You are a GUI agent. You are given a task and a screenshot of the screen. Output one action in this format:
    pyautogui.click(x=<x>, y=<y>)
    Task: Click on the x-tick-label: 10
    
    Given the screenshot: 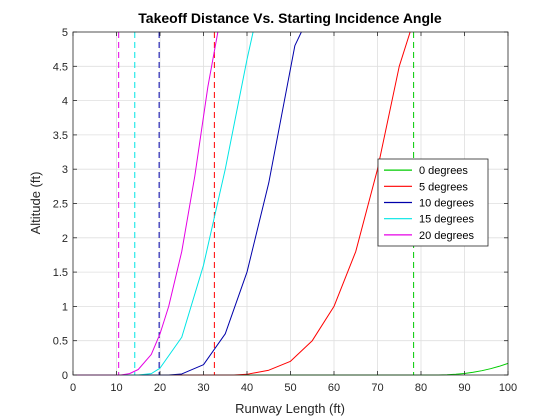 What is the action you would take?
    pyautogui.click(x=116, y=388)
    